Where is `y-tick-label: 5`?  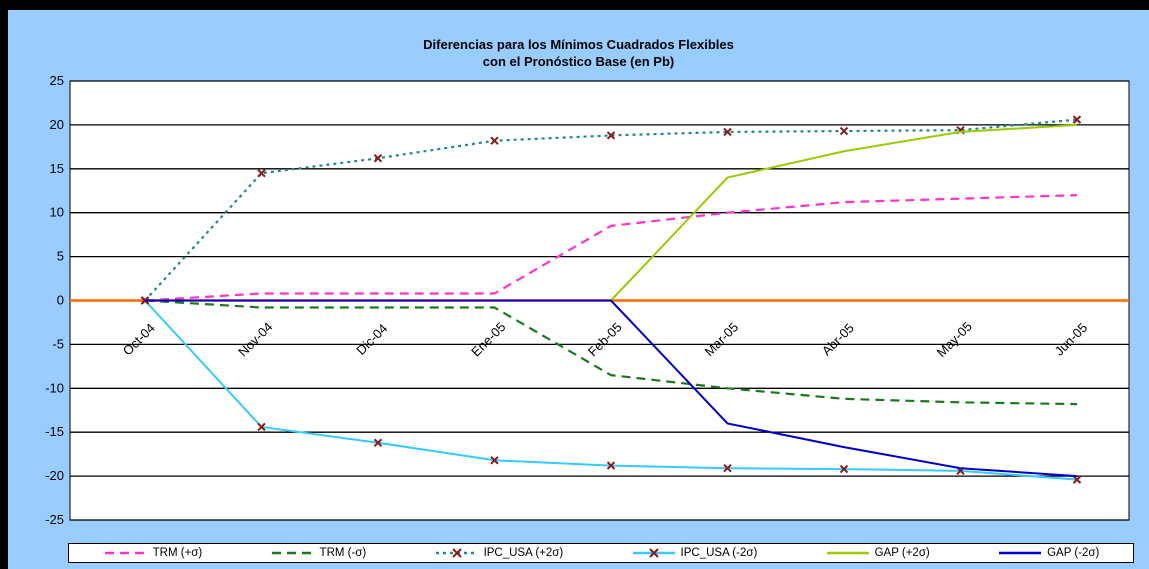
y-tick-label: 5 is located at coordinates (60, 256).